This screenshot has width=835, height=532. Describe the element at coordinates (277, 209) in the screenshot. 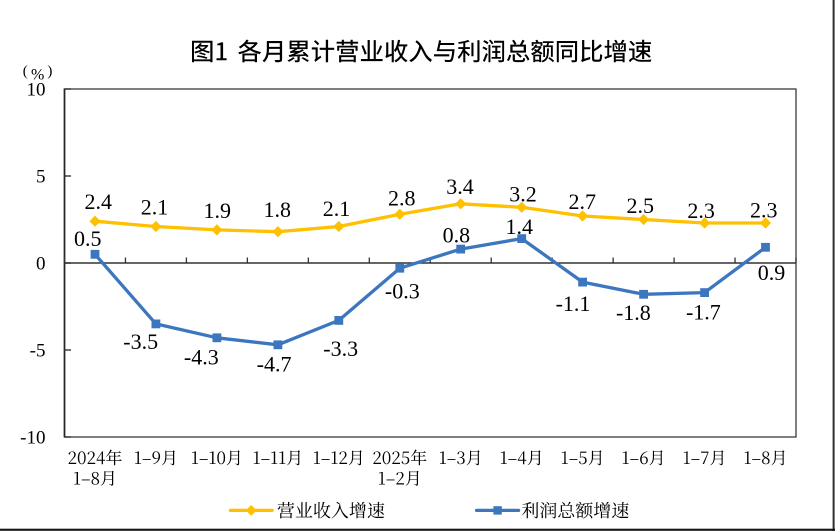

I see `svg-text: 1.8` at that location.